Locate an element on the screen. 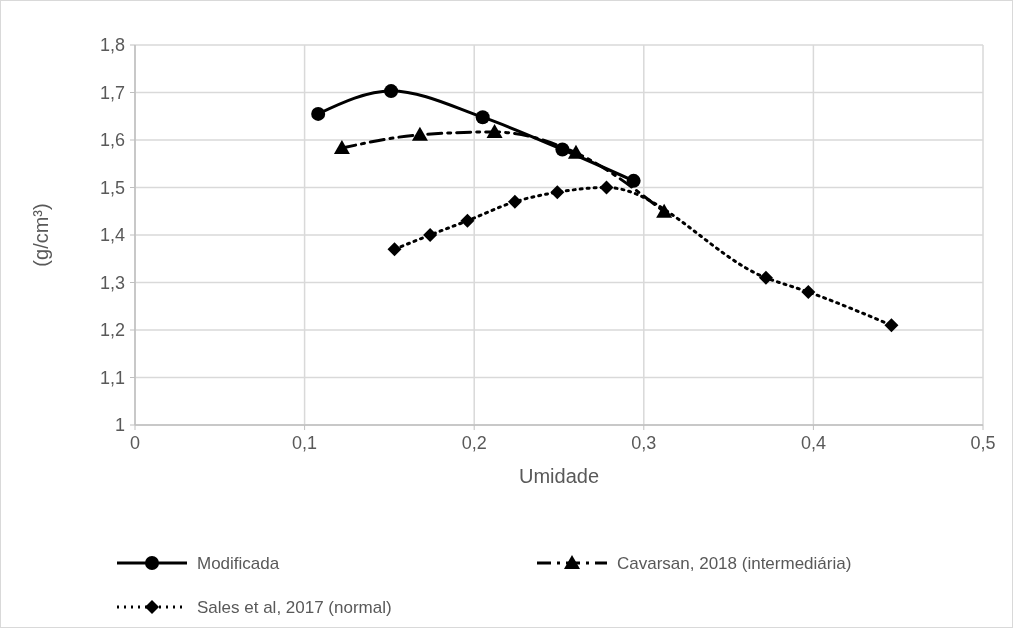 Image resolution: width=1014 pixels, height=628 pixels. y-tick-label: 1,3 is located at coordinates (112, 282).